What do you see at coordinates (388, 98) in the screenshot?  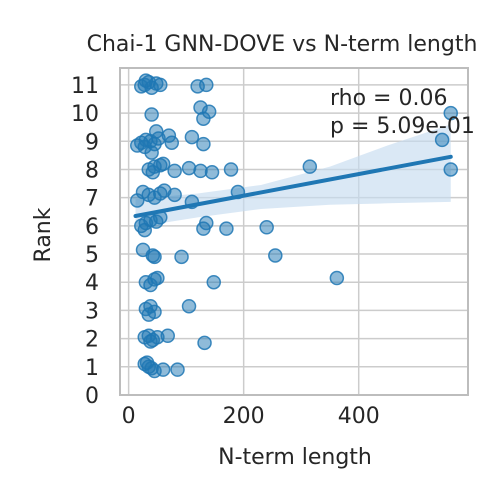 I see `rho-annotation: rho = 0.06` at bounding box center [388, 98].